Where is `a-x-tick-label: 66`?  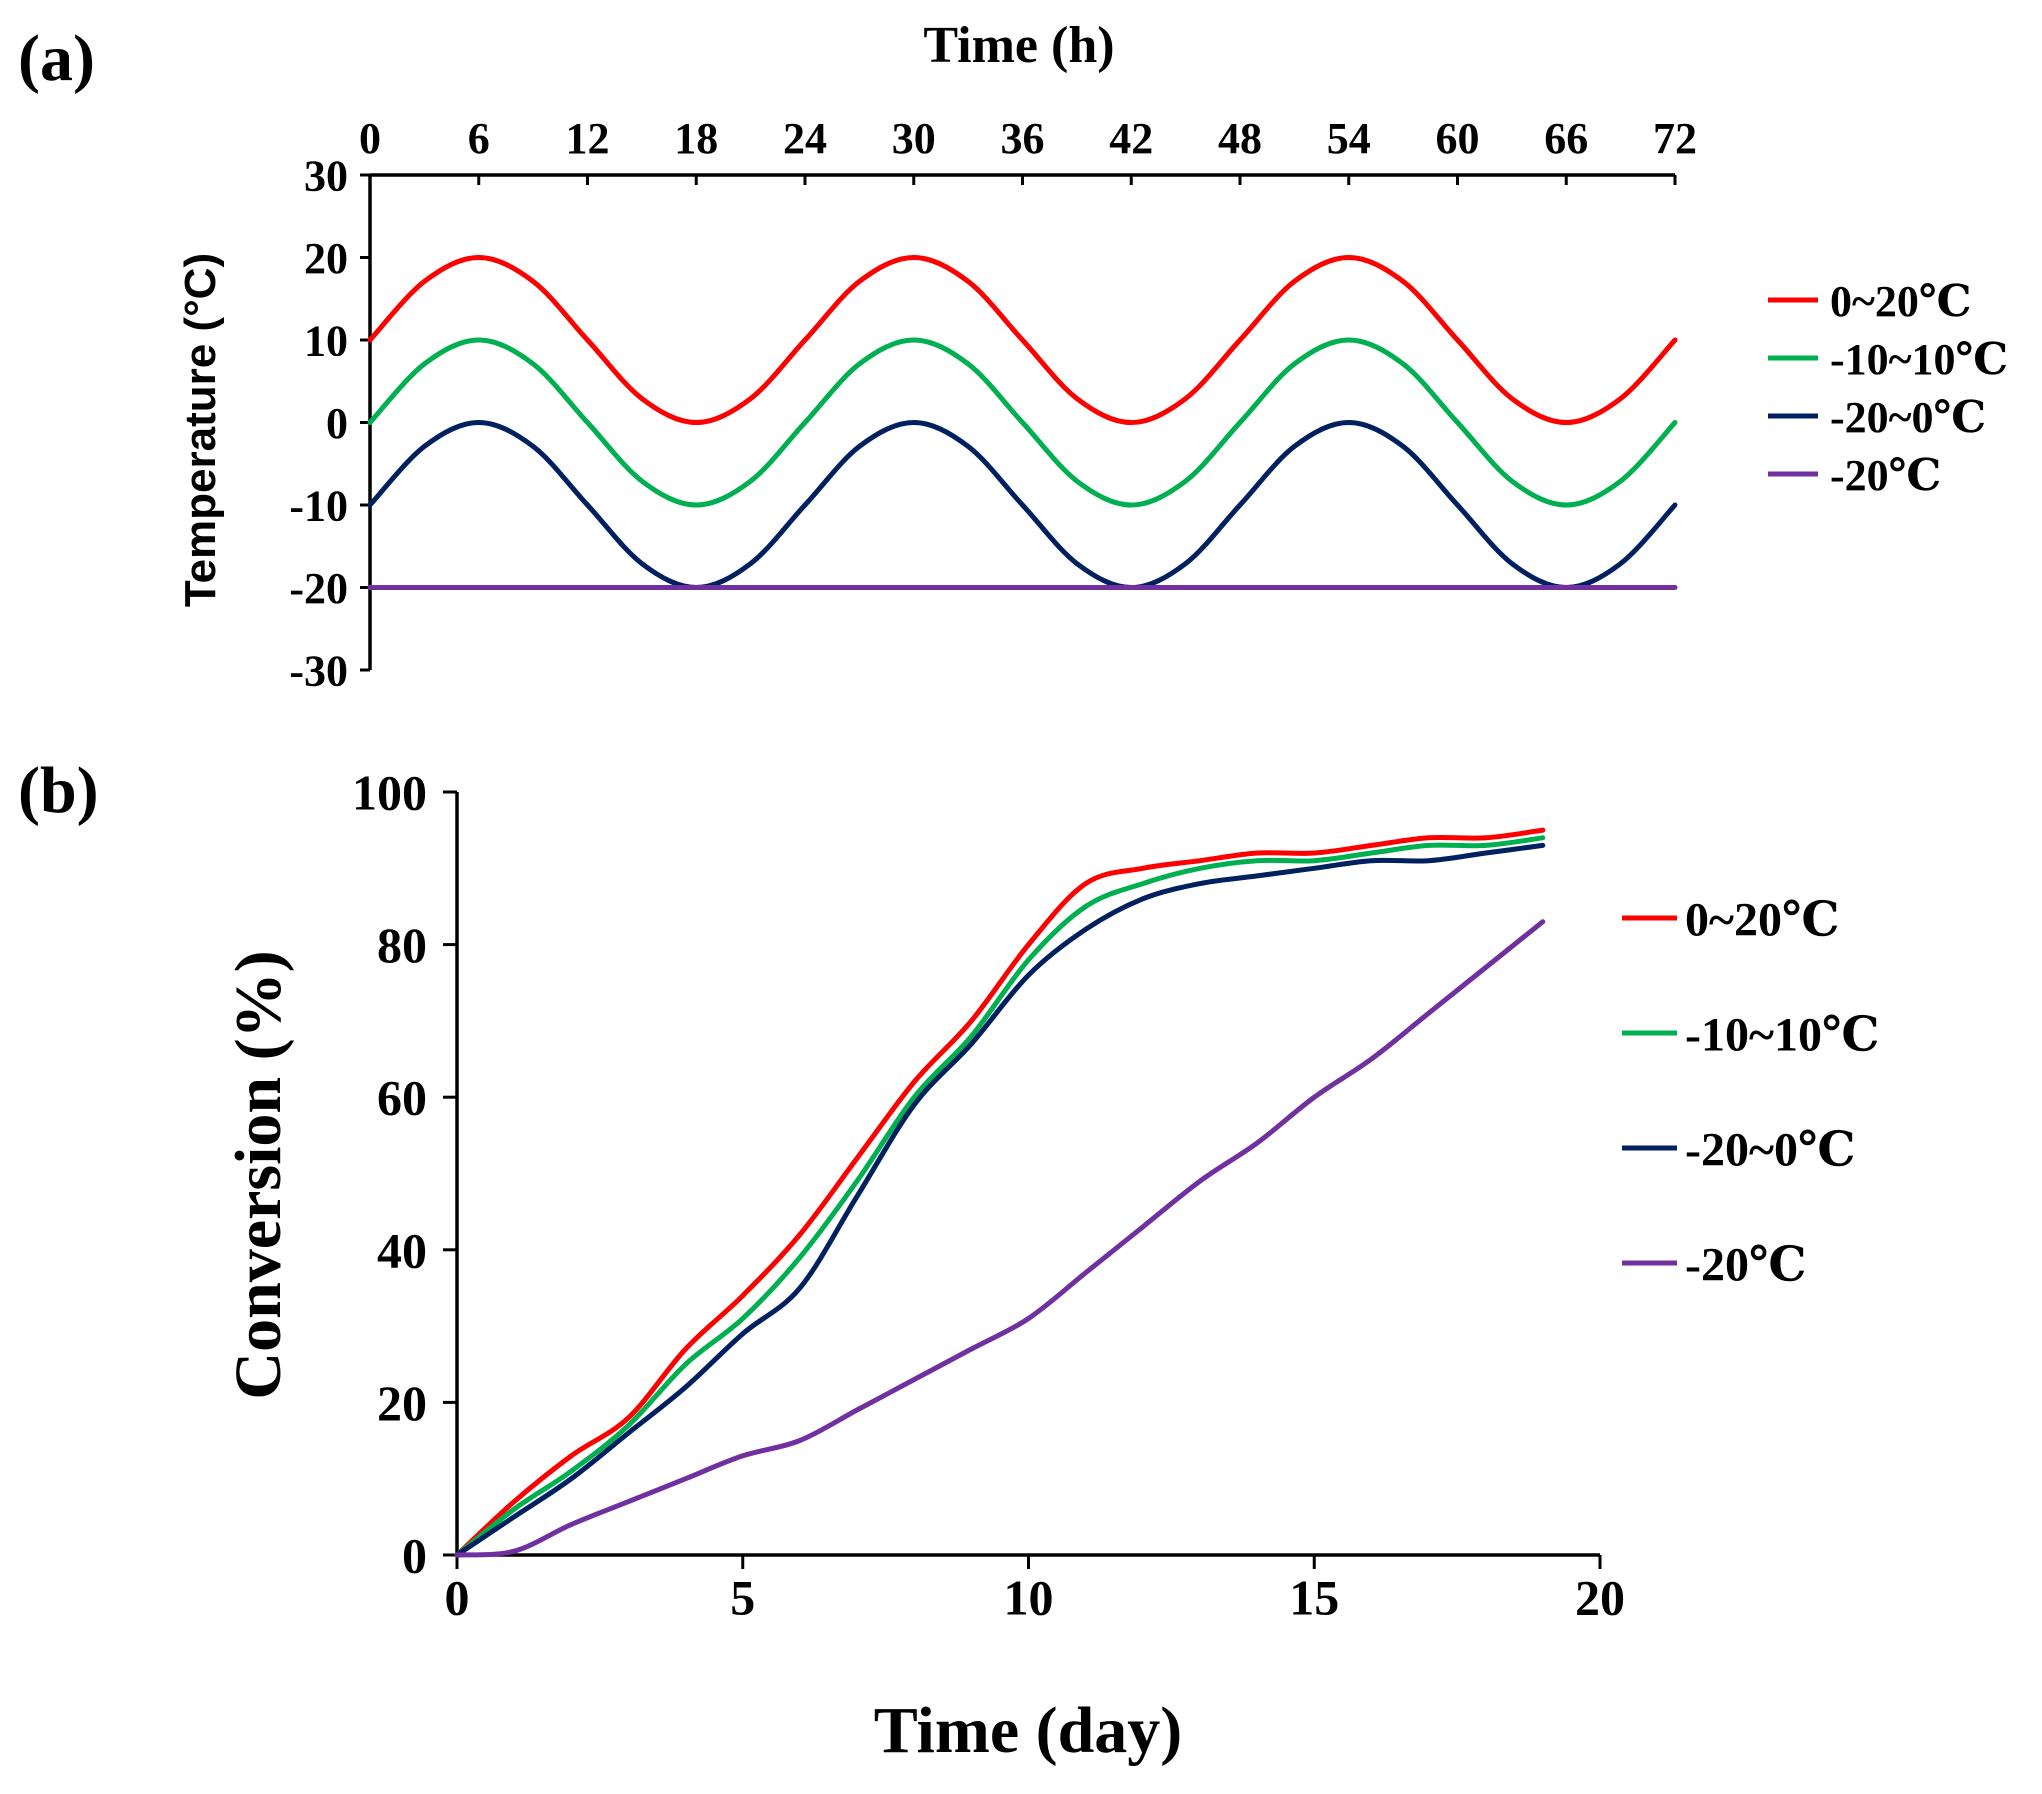
a-x-tick-label: 66 is located at coordinates (1566, 138).